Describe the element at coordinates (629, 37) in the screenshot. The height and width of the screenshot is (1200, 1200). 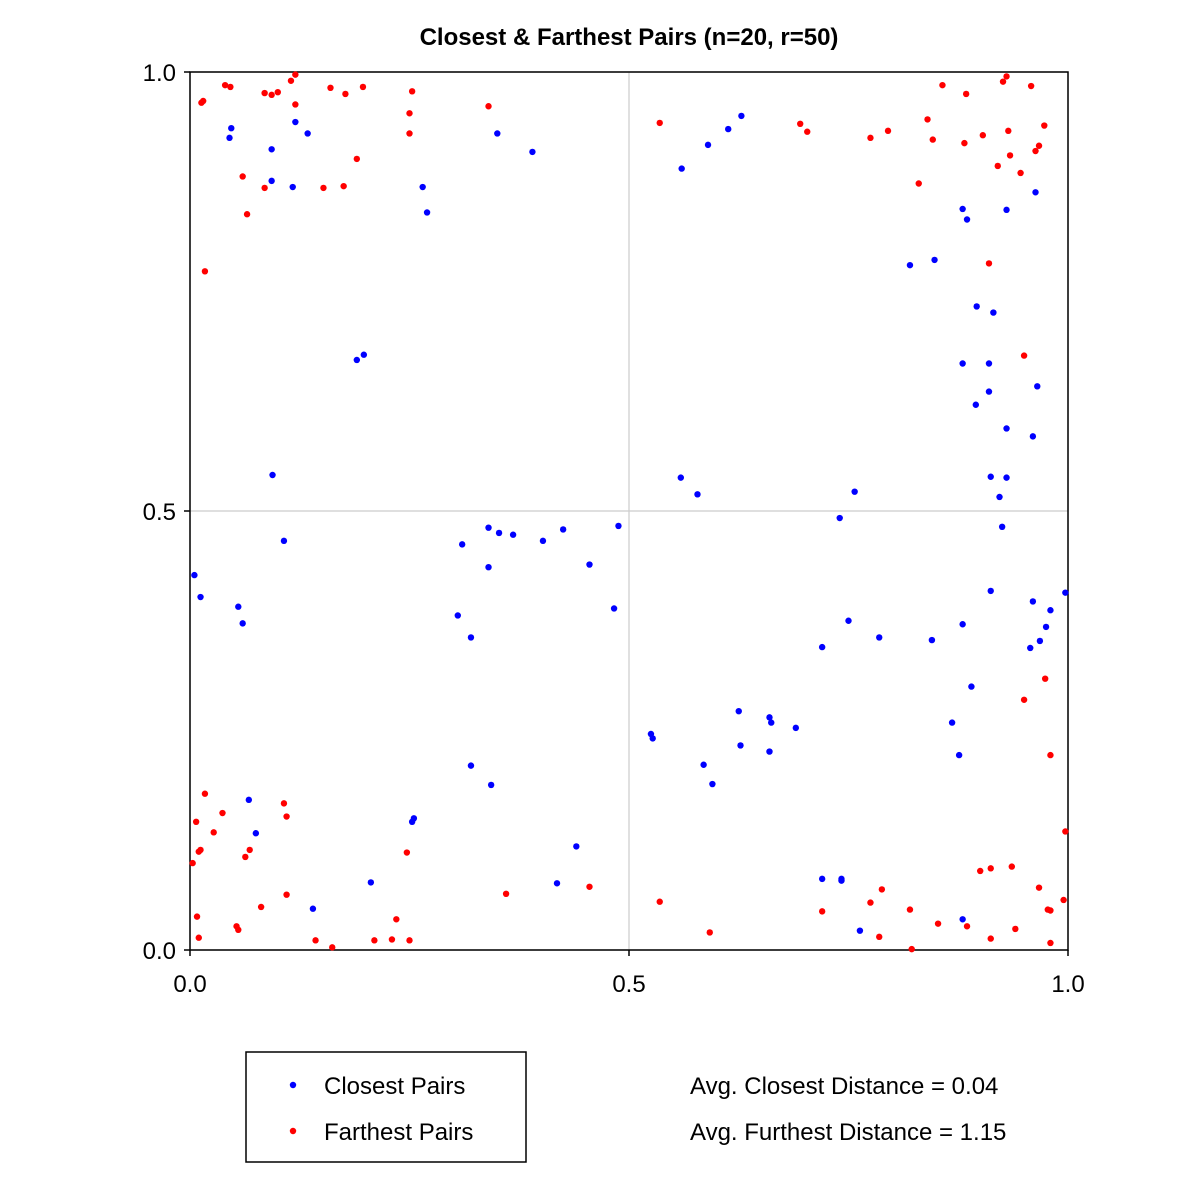
I see `chart-title: Closest & Farthest Pairs (n=20, r=50)` at that location.